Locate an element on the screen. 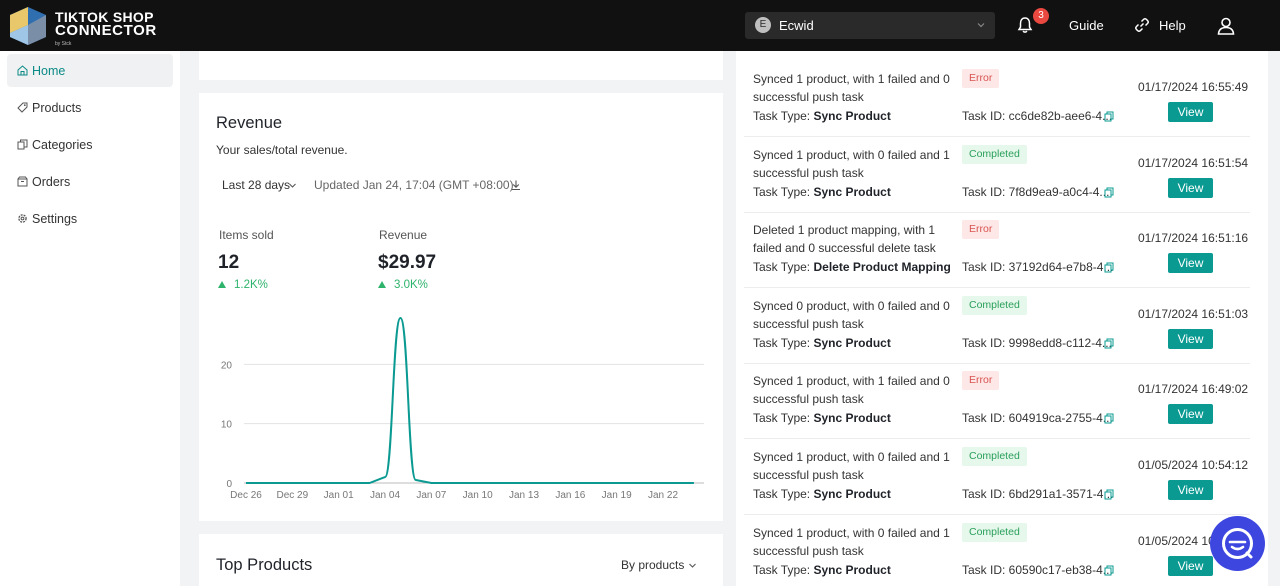 The image size is (1280, 586). x-tick-label: Jan 04 is located at coordinates (385, 495).